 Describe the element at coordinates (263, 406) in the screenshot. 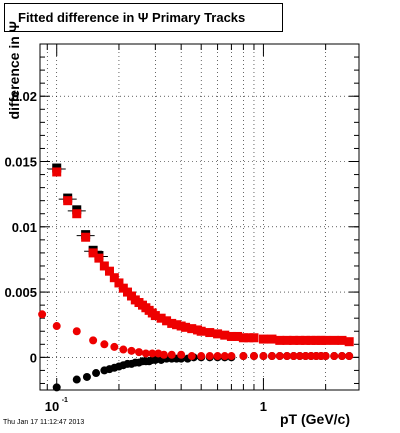

I see `x-tick-label: 1` at that location.